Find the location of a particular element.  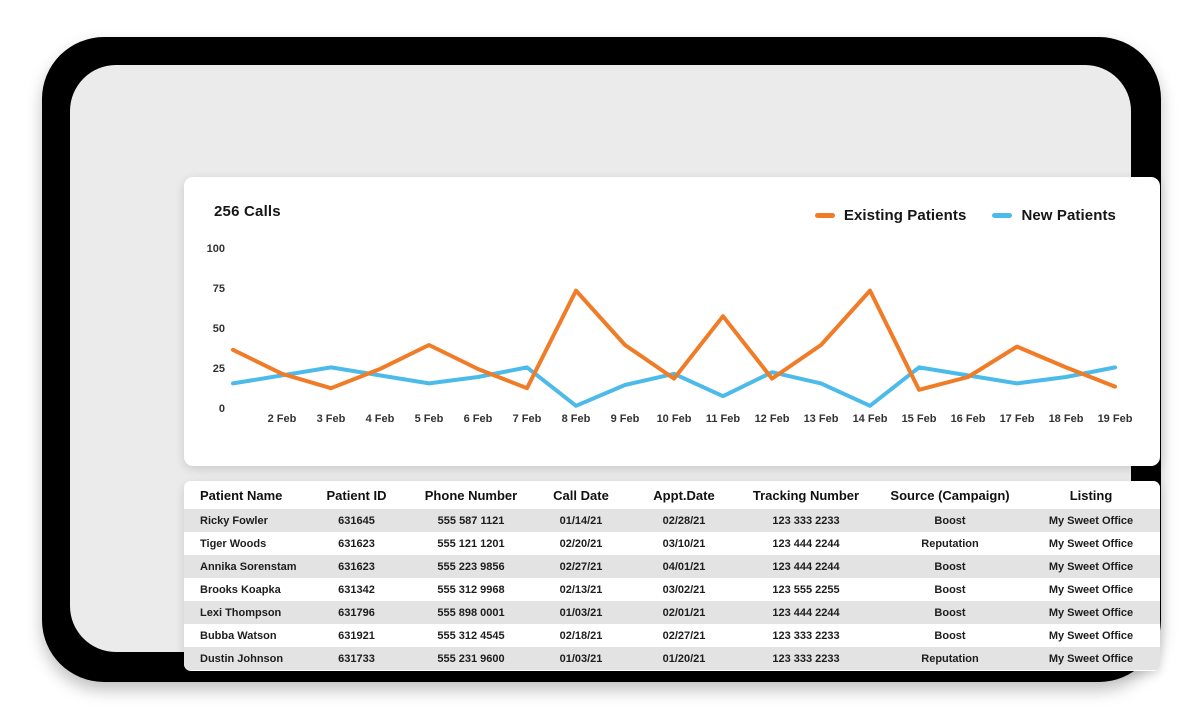

table-cell: 02/20/21 is located at coordinates (581, 543).